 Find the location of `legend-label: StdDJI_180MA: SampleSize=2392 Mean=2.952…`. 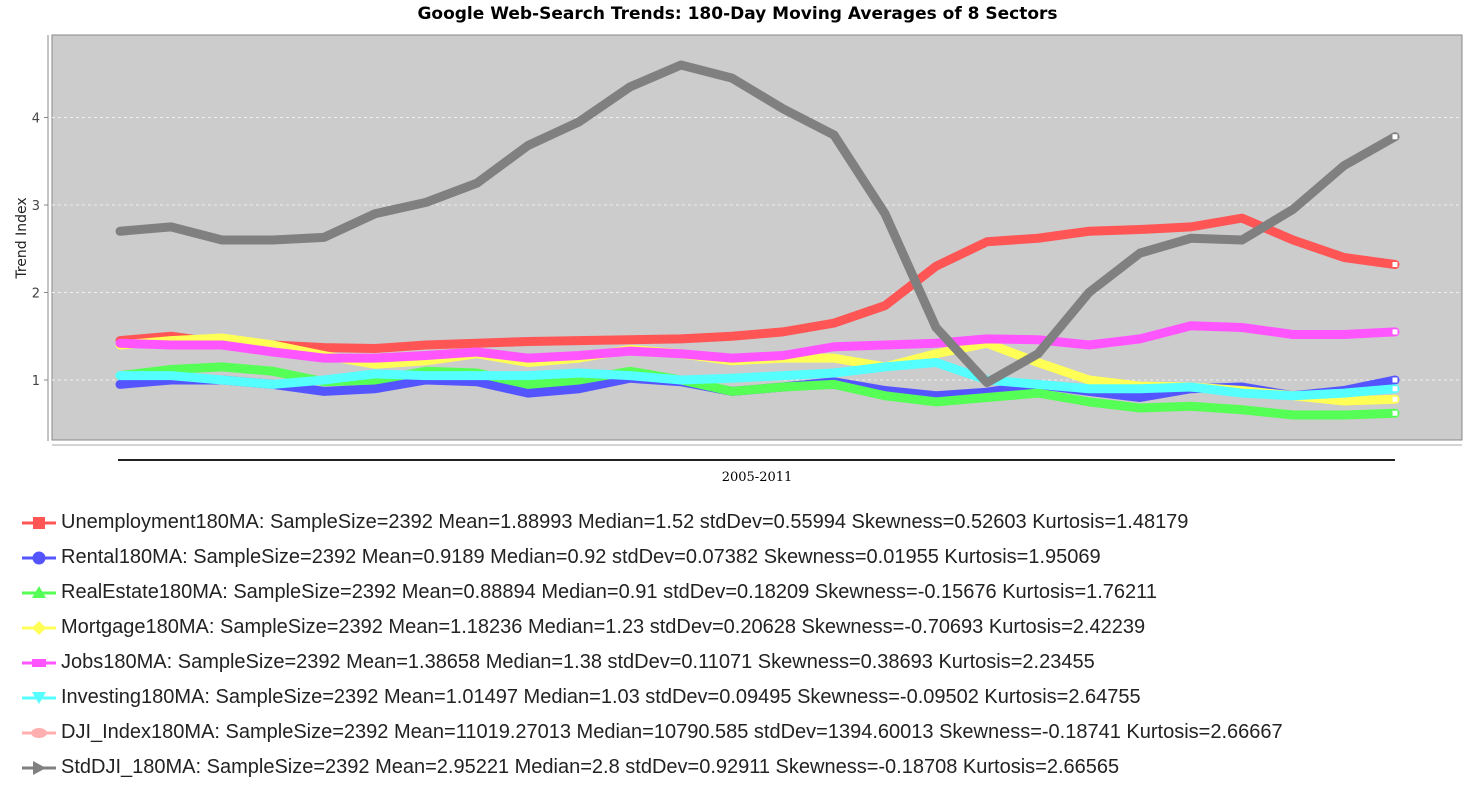

legend-label: StdDJI_180MA: SampleSize=2392 Mean=2.952… is located at coordinates (590, 767).